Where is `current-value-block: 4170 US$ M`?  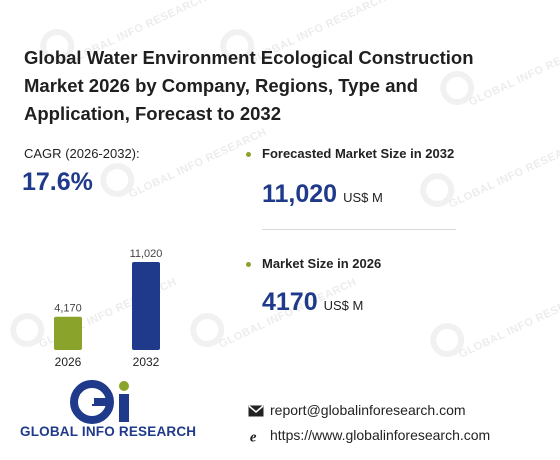
current-value-block: 4170 US$ M is located at coordinates (312, 302).